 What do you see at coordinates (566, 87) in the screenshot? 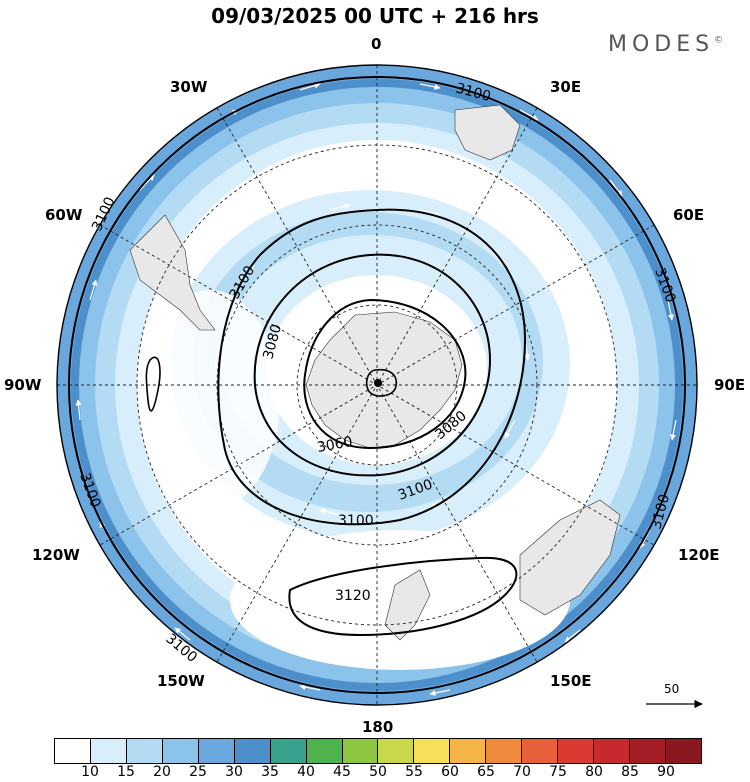
I see `lon-label-30e: 30E` at bounding box center [566, 87].